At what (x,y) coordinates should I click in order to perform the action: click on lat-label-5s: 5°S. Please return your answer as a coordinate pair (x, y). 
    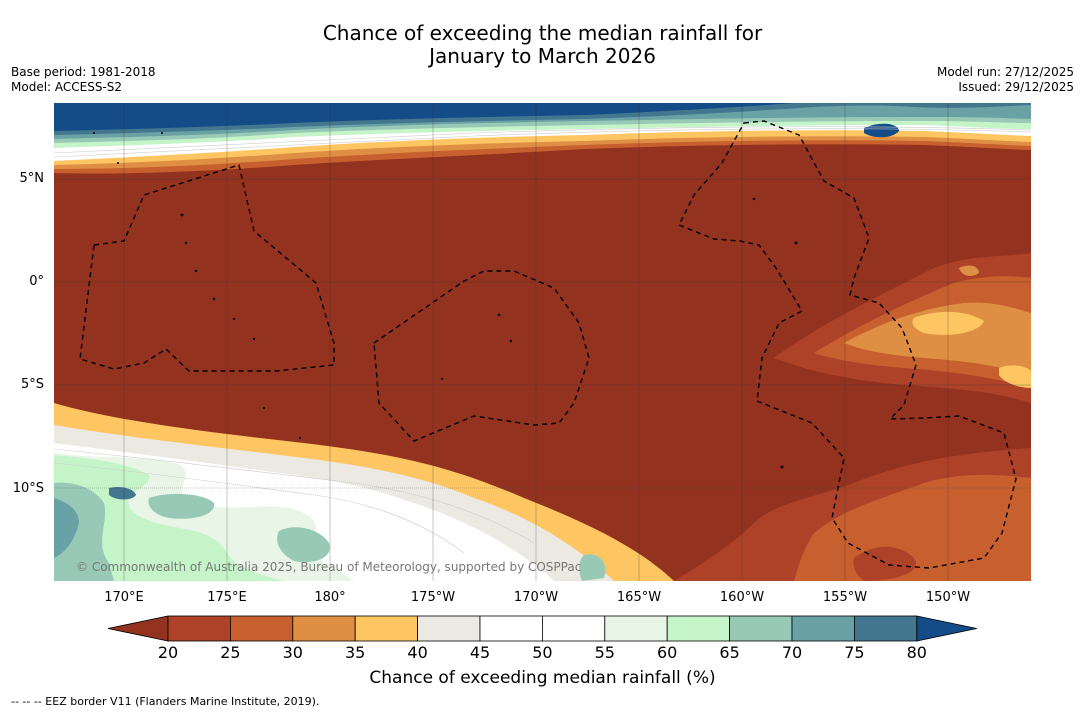
    Looking at the image, I should click on (32, 384).